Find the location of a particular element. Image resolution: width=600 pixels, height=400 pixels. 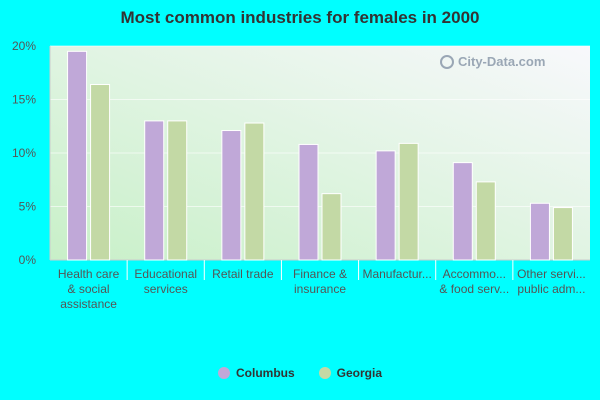

watermark: City-Data.com is located at coordinates (492, 61).